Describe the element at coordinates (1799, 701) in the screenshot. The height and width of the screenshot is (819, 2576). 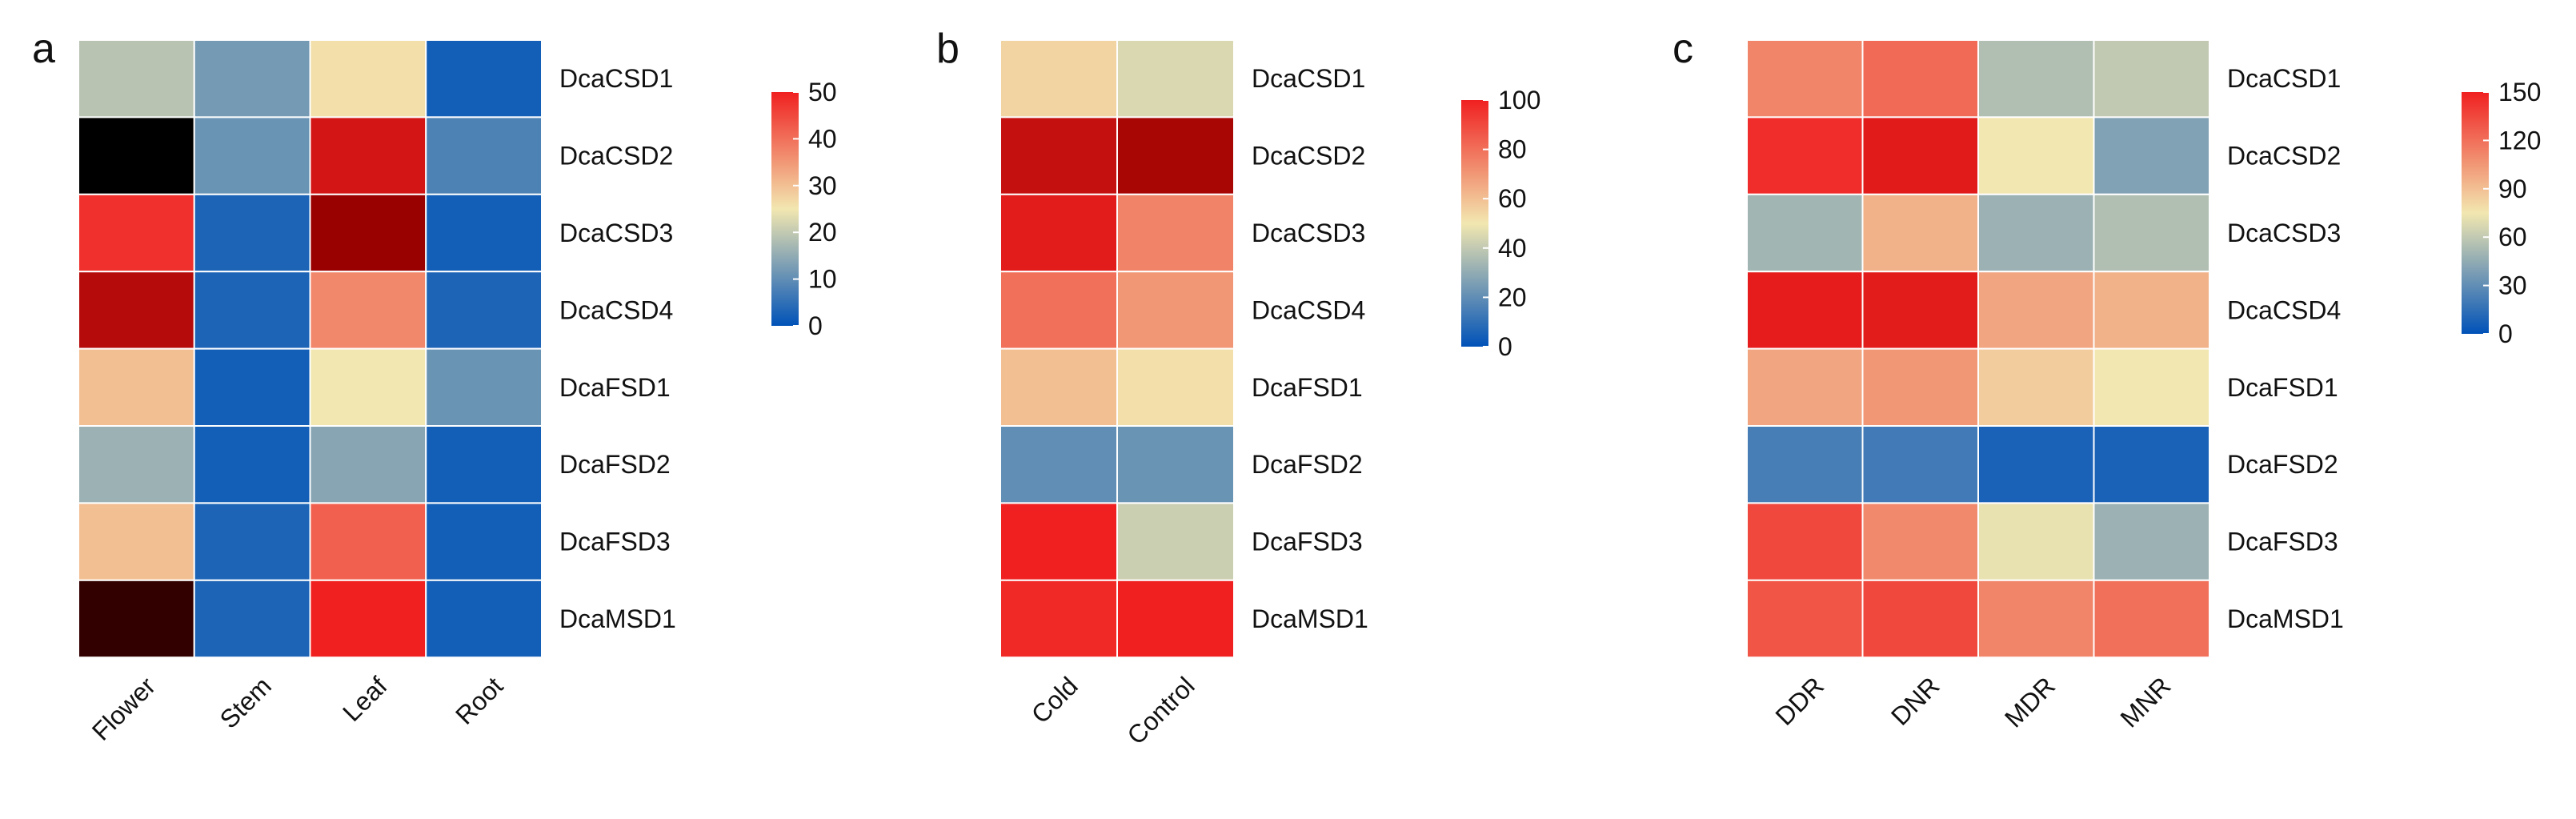
I see `column-label: DDR` at that location.